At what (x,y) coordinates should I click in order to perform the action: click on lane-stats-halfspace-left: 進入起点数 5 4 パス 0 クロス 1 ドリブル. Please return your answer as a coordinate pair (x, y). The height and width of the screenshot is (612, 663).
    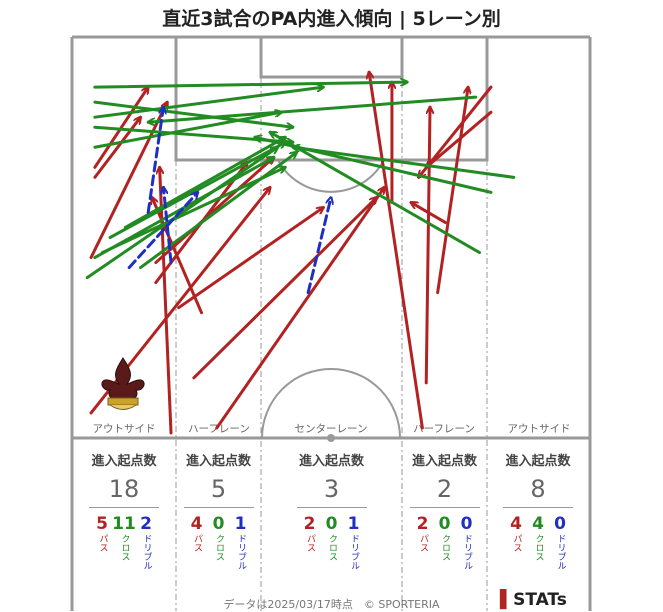
    Looking at the image, I should click on (218, 510).